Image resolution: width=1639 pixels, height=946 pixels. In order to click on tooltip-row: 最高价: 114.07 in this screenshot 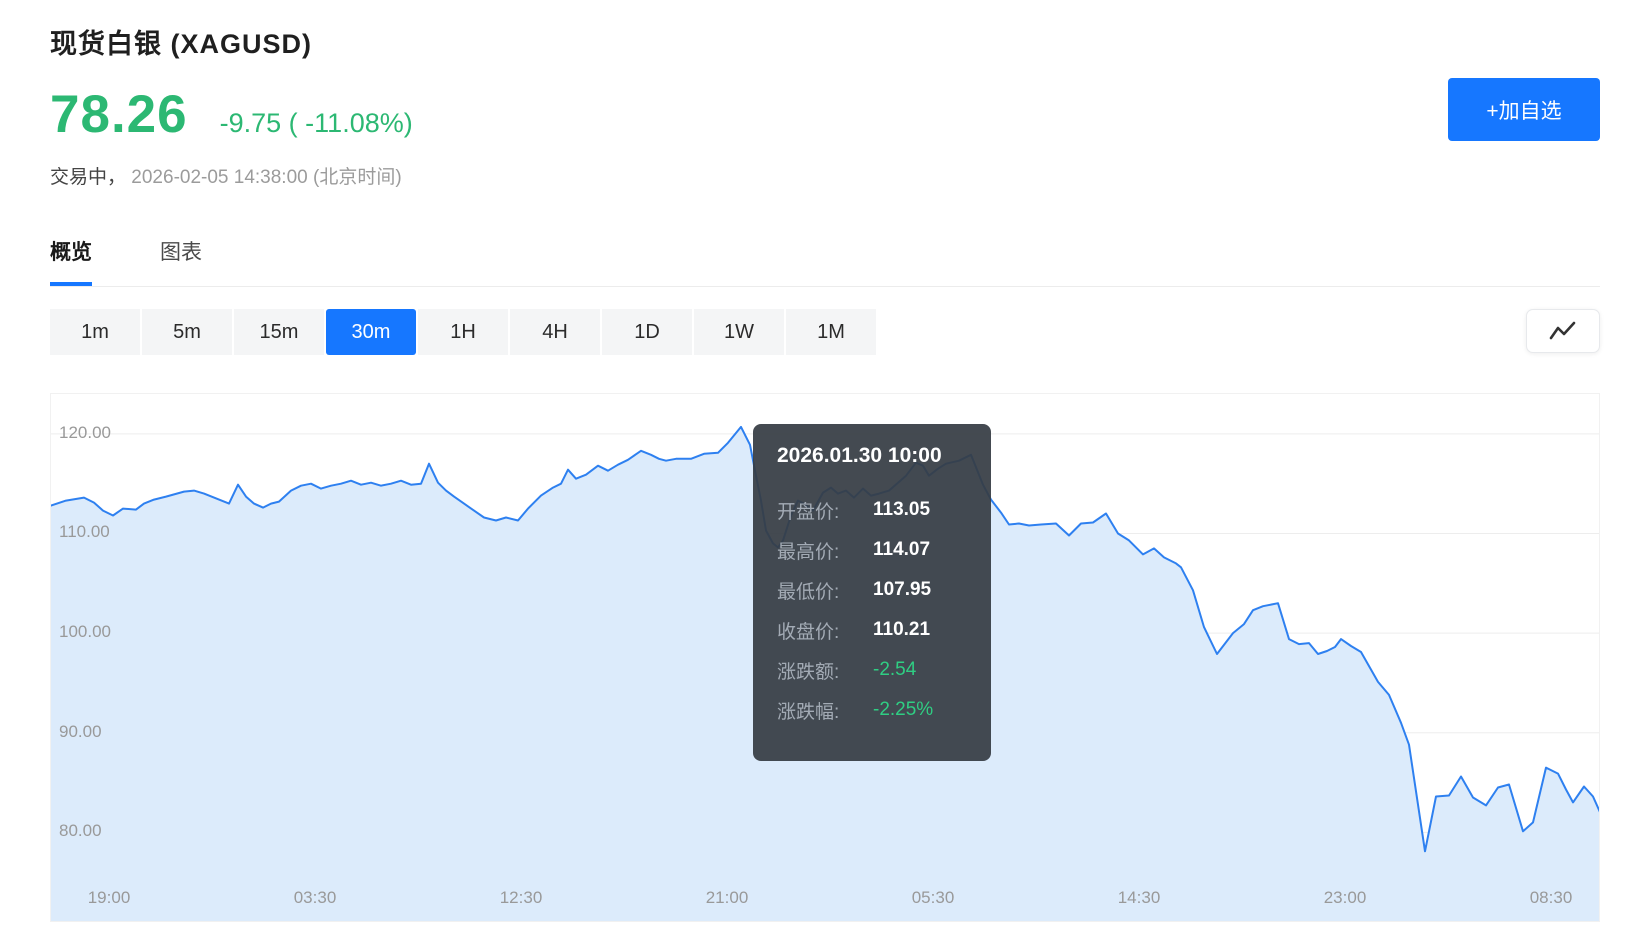, I will do `click(884, 550)`.